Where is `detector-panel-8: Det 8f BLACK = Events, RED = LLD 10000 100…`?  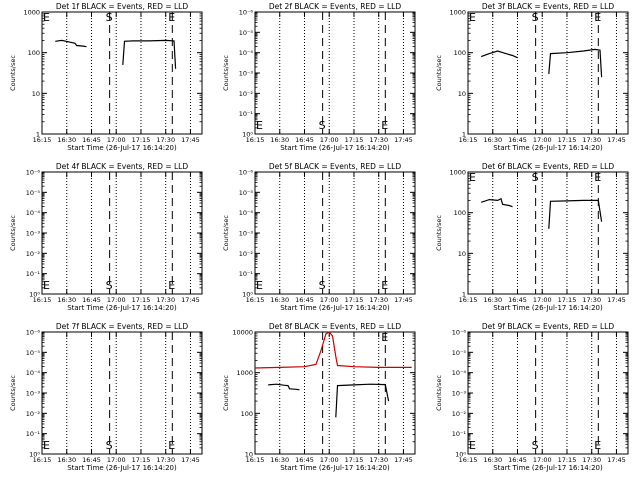 detector-panel-8: Det 8f BLACK = Events, RED = LLD 10000 100… is located at coordinates (318, 397).